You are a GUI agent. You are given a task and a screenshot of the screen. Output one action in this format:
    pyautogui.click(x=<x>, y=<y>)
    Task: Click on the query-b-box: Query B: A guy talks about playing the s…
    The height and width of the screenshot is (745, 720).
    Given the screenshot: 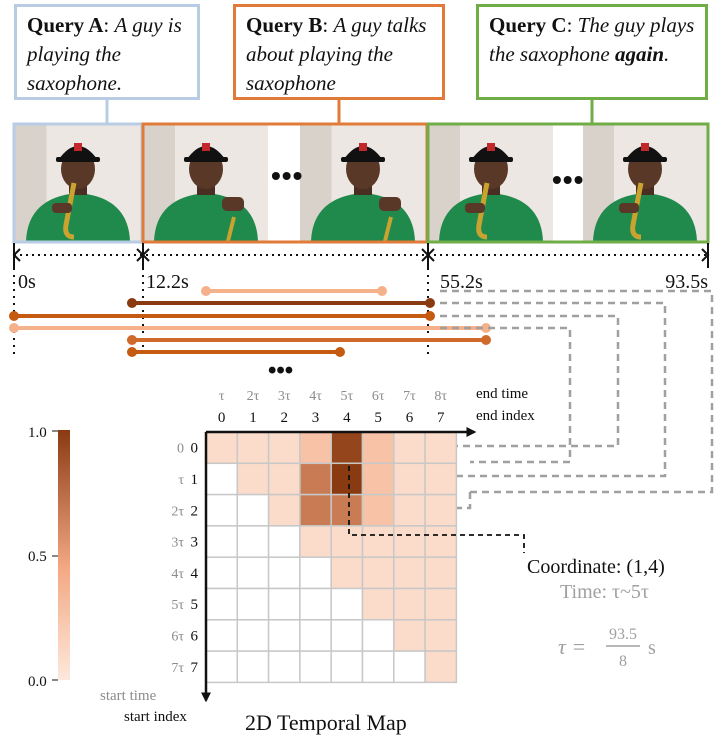 What is the action you would take?
    pyautogui.click(x=339, y=52)
    